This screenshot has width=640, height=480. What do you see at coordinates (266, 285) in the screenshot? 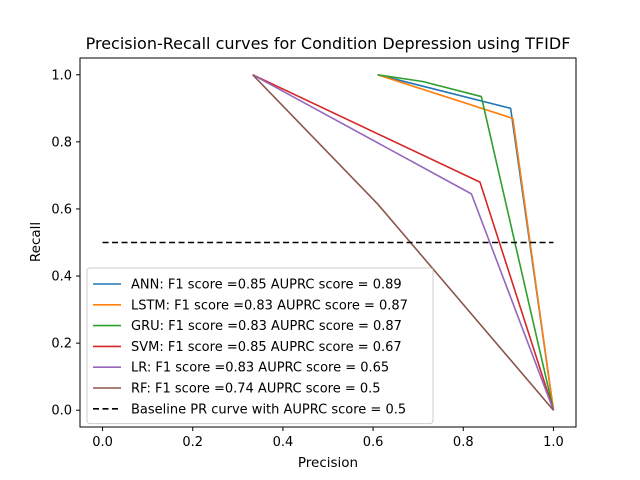
I see `legend-label-ann: ANN: F1 score =0.85 AUPRC score = 0.89` at bounding box center [266, 285].